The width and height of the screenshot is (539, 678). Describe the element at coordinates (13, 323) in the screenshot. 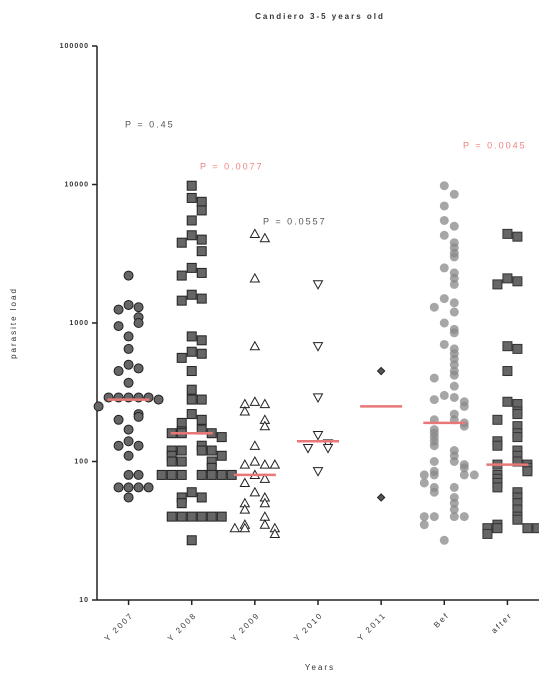

I see `y-axis-label: parasite load` at that location.